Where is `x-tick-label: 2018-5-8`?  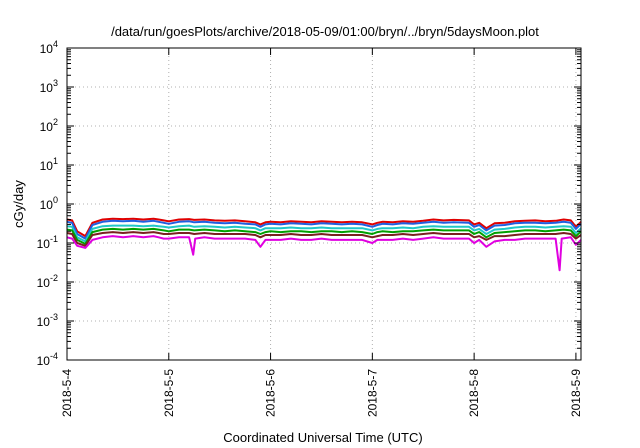
x-tick-label: 2018-5-8 is located at coordinates (474, 393).